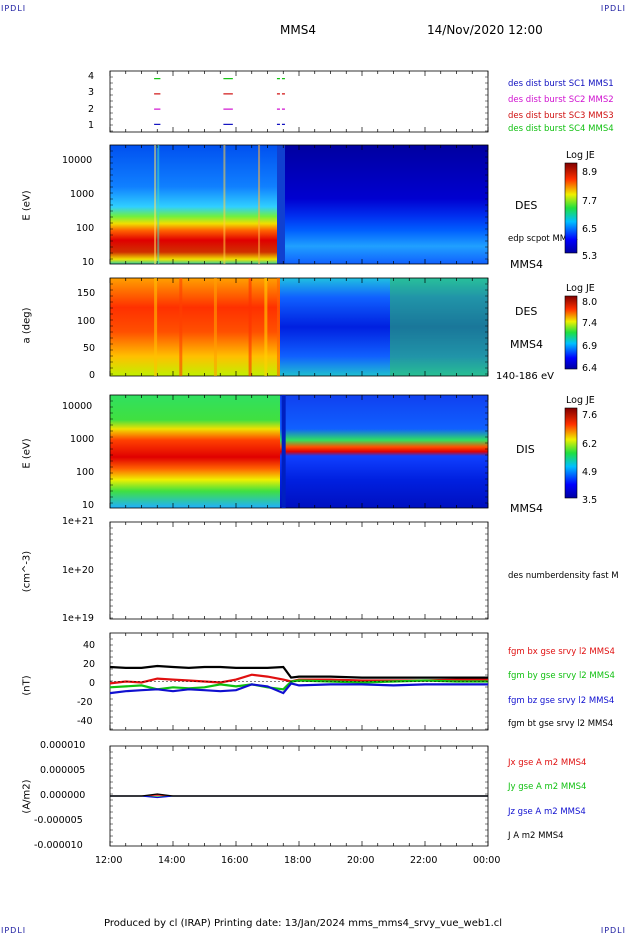  Describe the element at coordinates (525, 376) in the screenshot. I see `p3-energy-range: 140-186 eV` at that location.